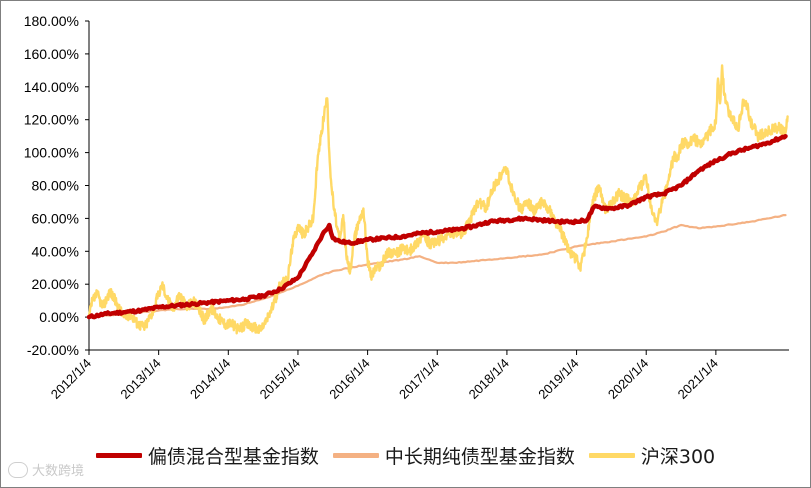 This screenshot has height=488, width=811. I want to click on legend-label-mixed-bond: 偏债混合型基金指数, so click(233, 456).